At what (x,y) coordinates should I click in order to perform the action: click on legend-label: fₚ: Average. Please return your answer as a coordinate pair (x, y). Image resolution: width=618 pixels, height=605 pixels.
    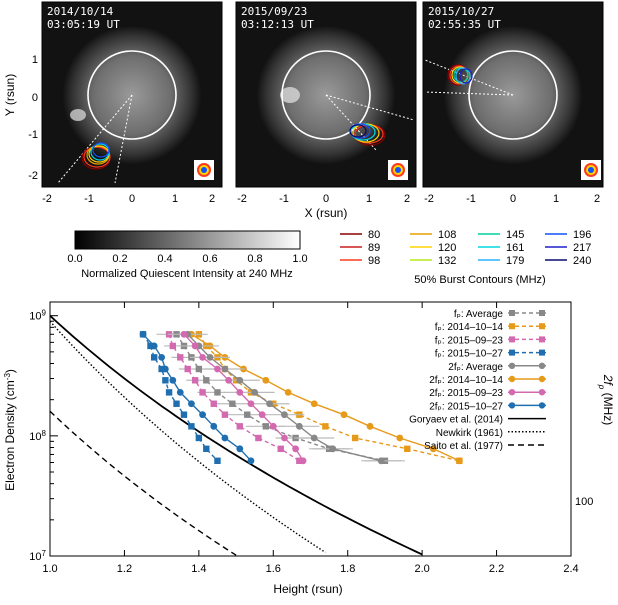
    Looking at the image, I should click on (479, 314).